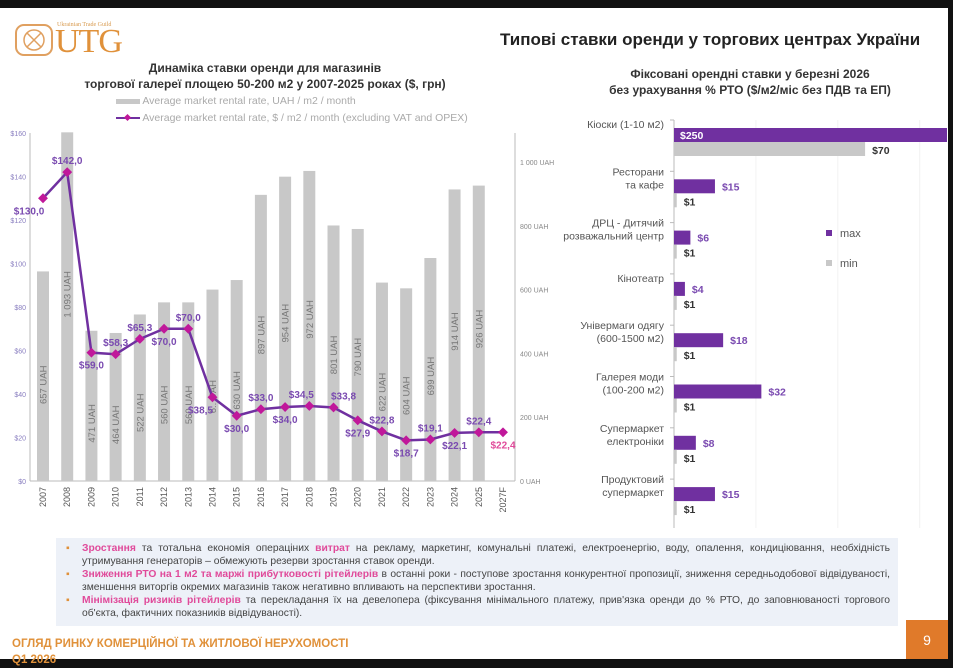  I want to click on uah-bar-label: 560 UAH, so click(165, 404).